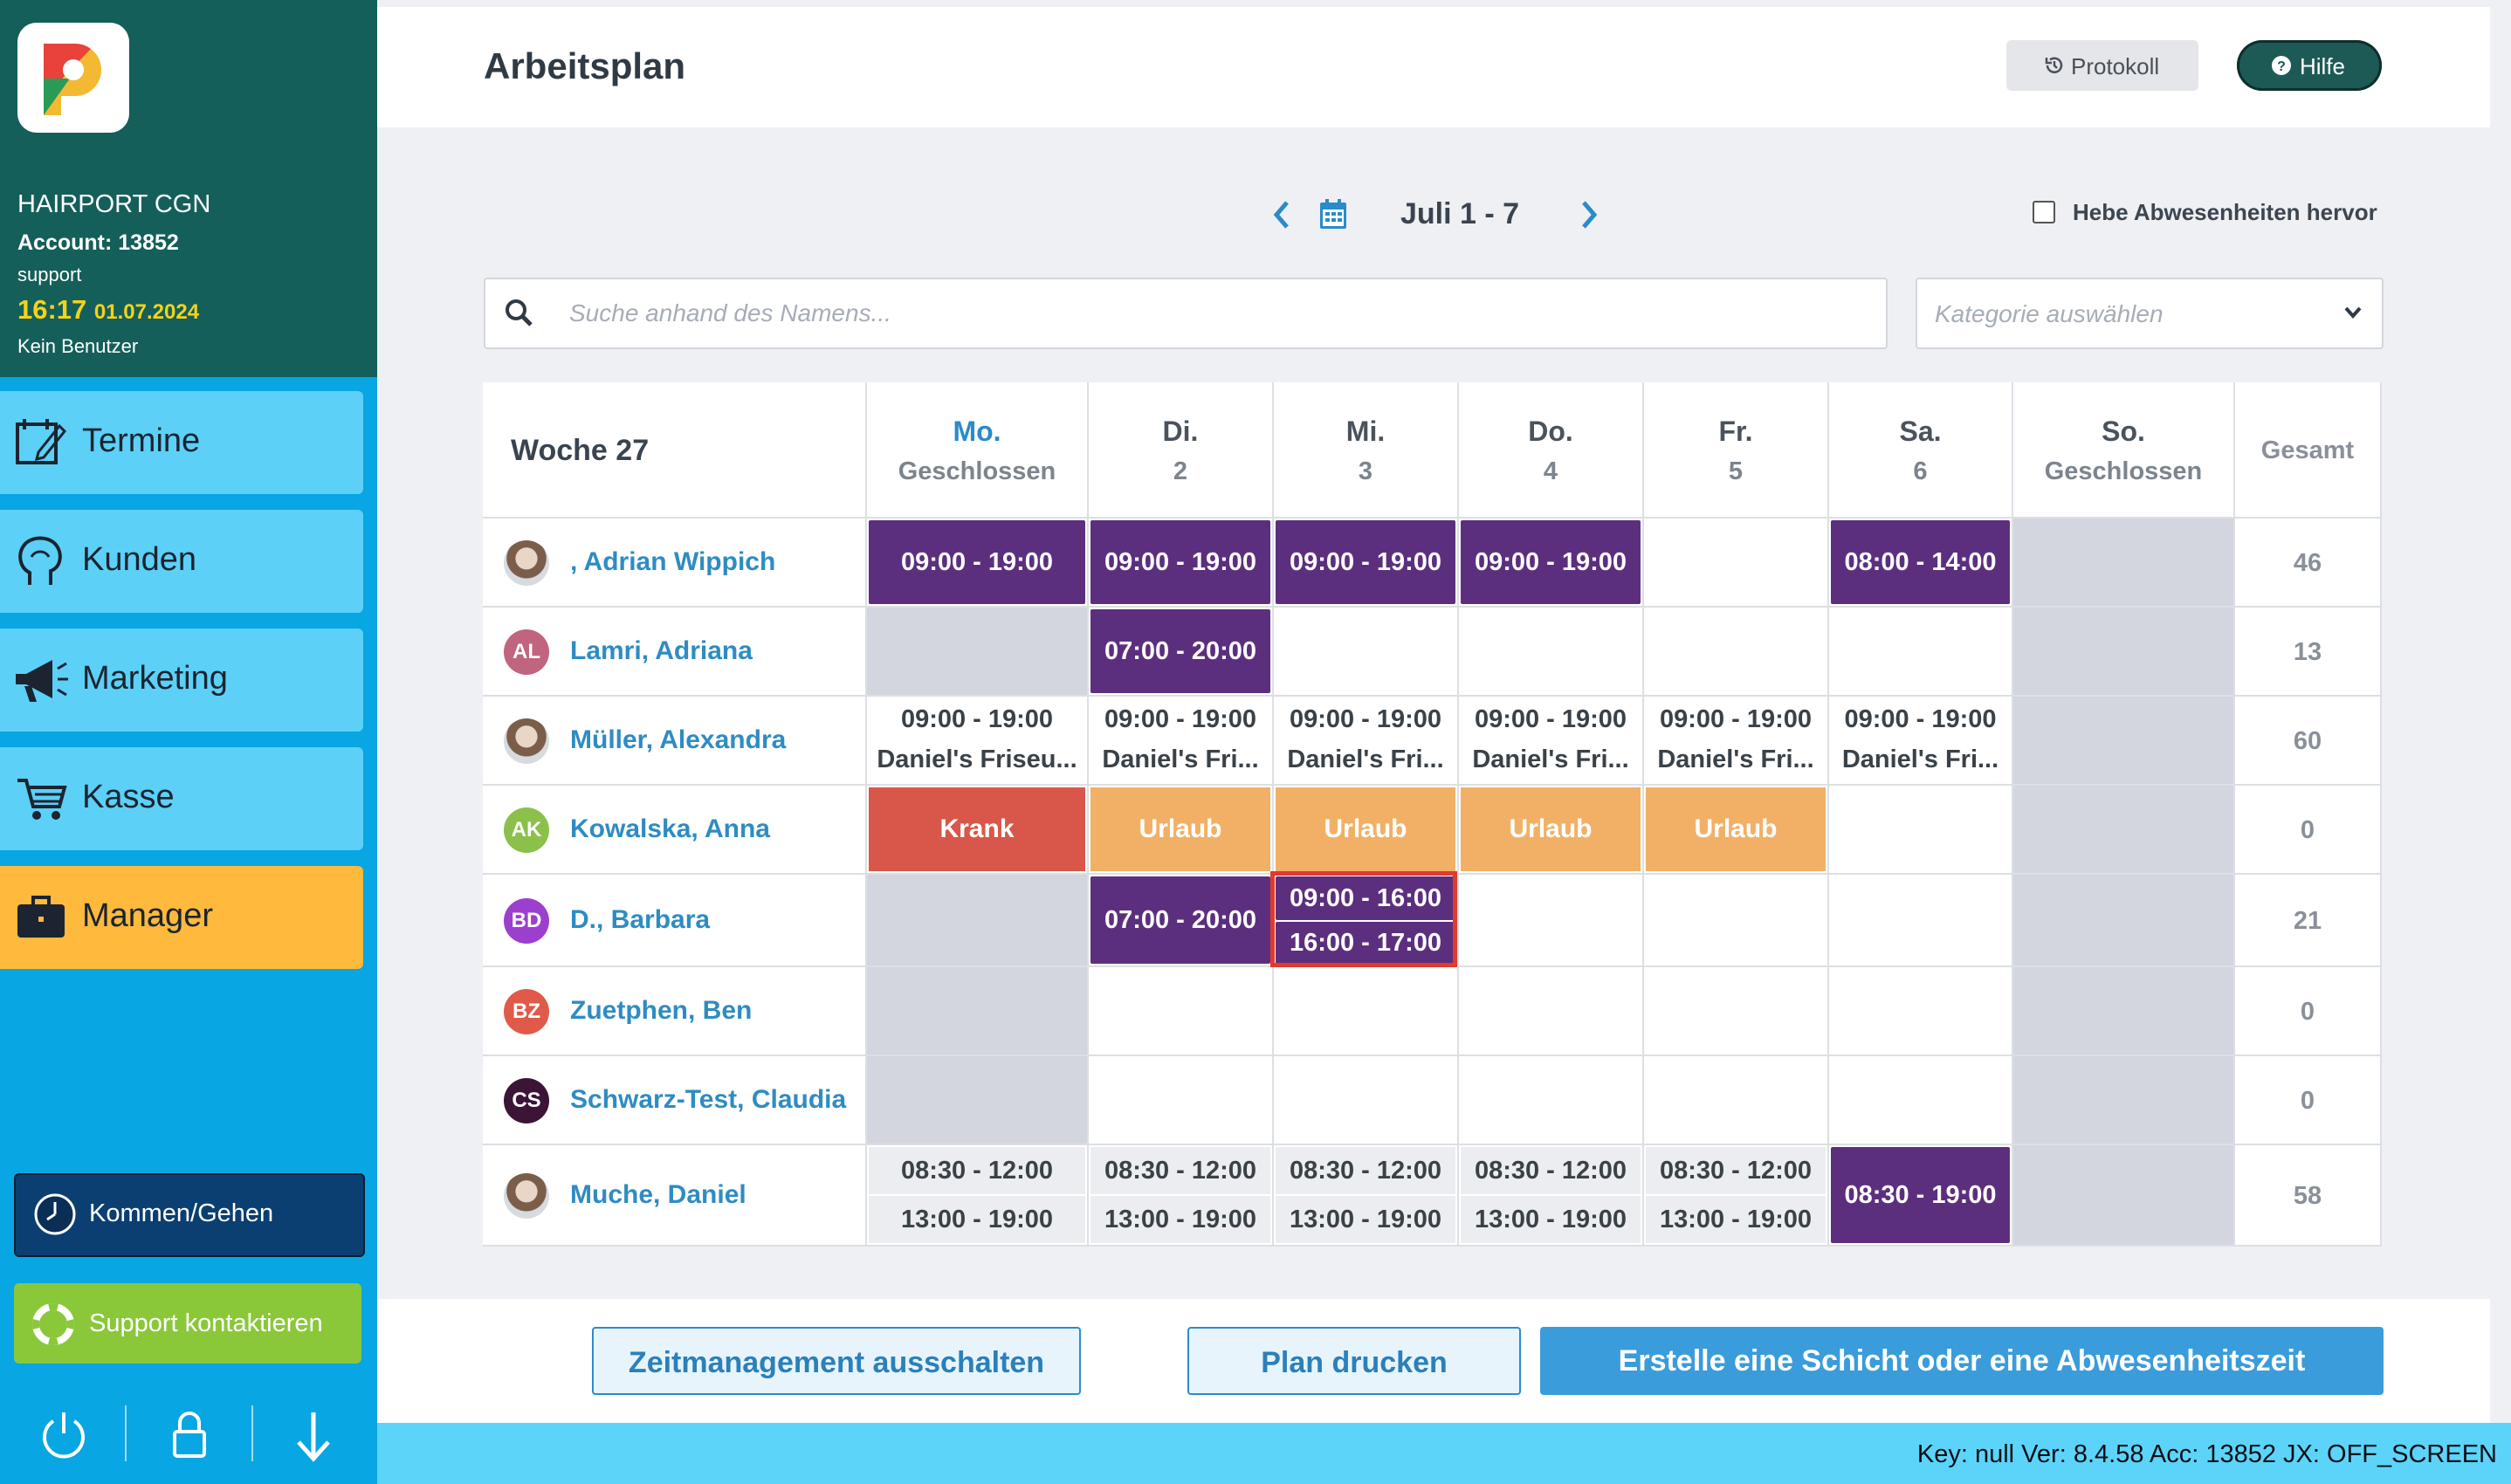 This screenshot has width=2511, height=1484. What do you see at coordinates (675, 921) in the screenshot?
I see `employee-name-cell: BD D., Barbara` at bounding box center [675, 921].